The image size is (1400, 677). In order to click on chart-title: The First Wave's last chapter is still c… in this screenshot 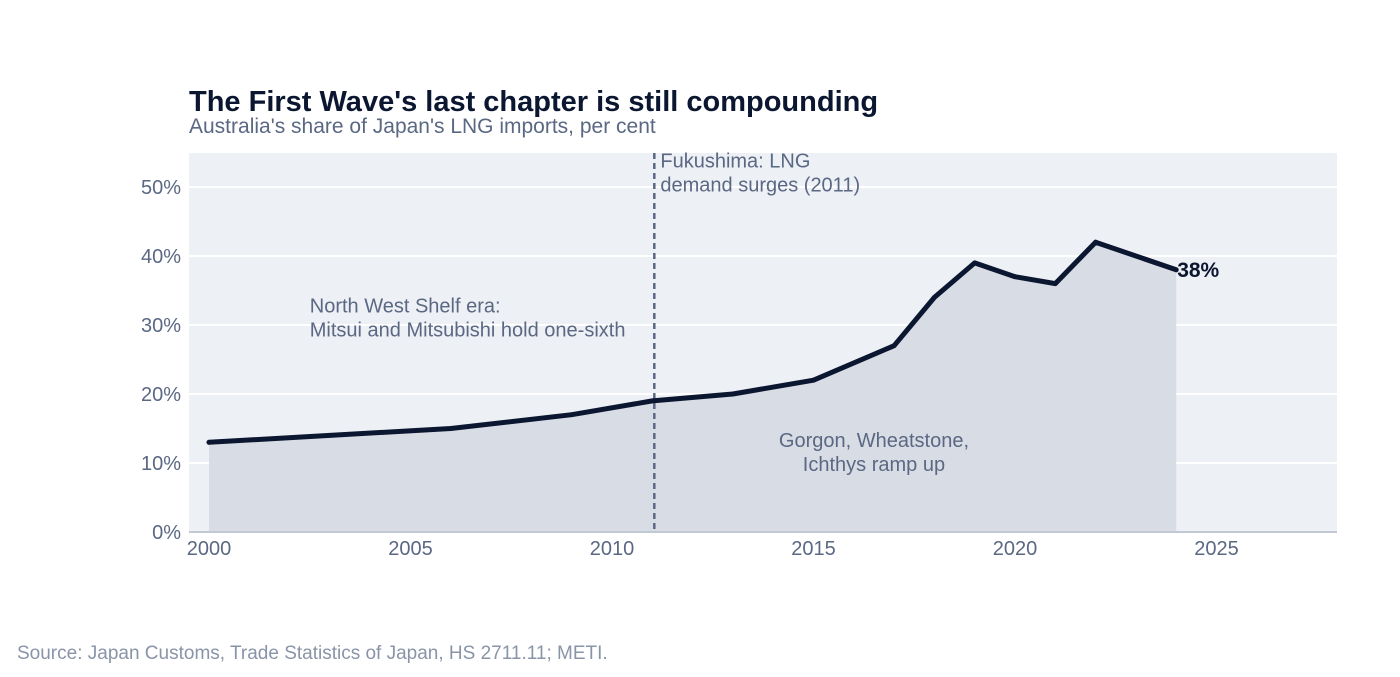, I will do `click(533, 102)`.